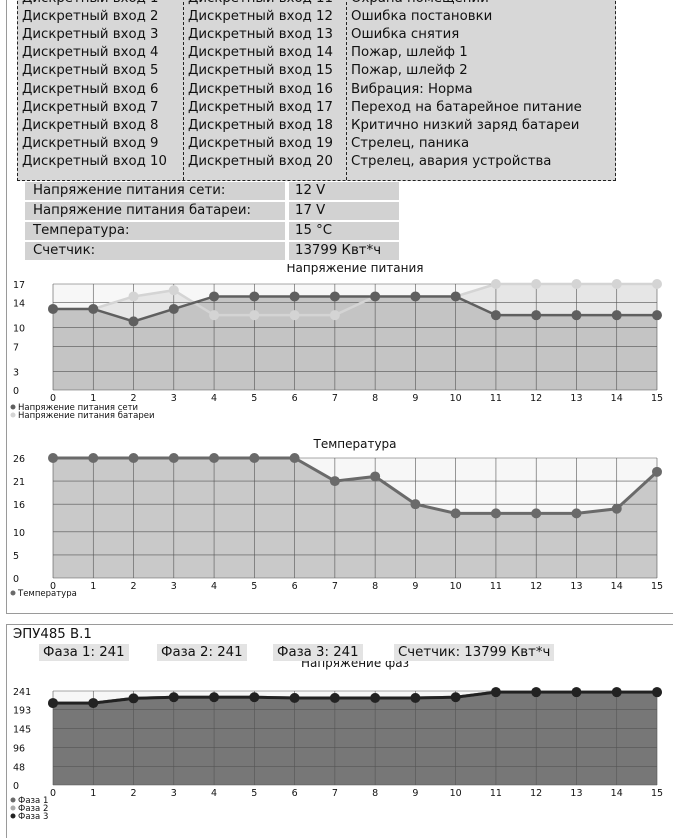 This screenshot has height=838, width=673. What do you see at coordinates (344, 191) in the screenshot?
I see `param-value: 12 V` at bounding box center [344, 191].